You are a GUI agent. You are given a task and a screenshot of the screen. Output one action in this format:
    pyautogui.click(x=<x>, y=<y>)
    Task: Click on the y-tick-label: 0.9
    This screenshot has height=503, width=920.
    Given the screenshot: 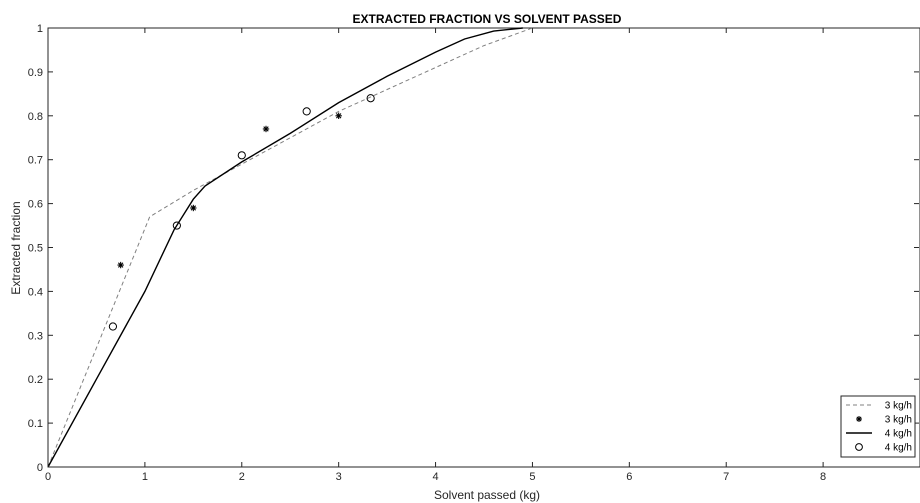 What is the action you would take?
    pyautogui.click(x=35, y=73)
    